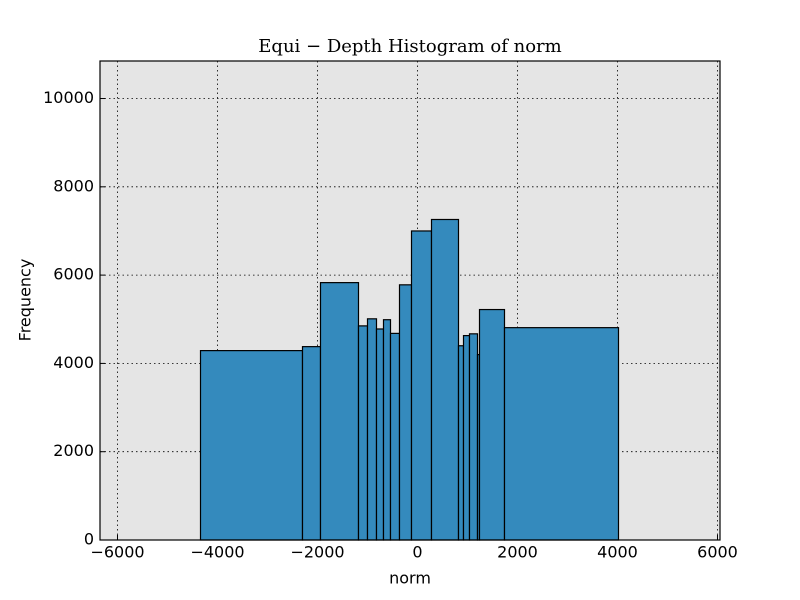 Image resolution: width=800 pixels, height=600 pixels. I want to click on y-axis-label: Frequency, so click(25, 300).